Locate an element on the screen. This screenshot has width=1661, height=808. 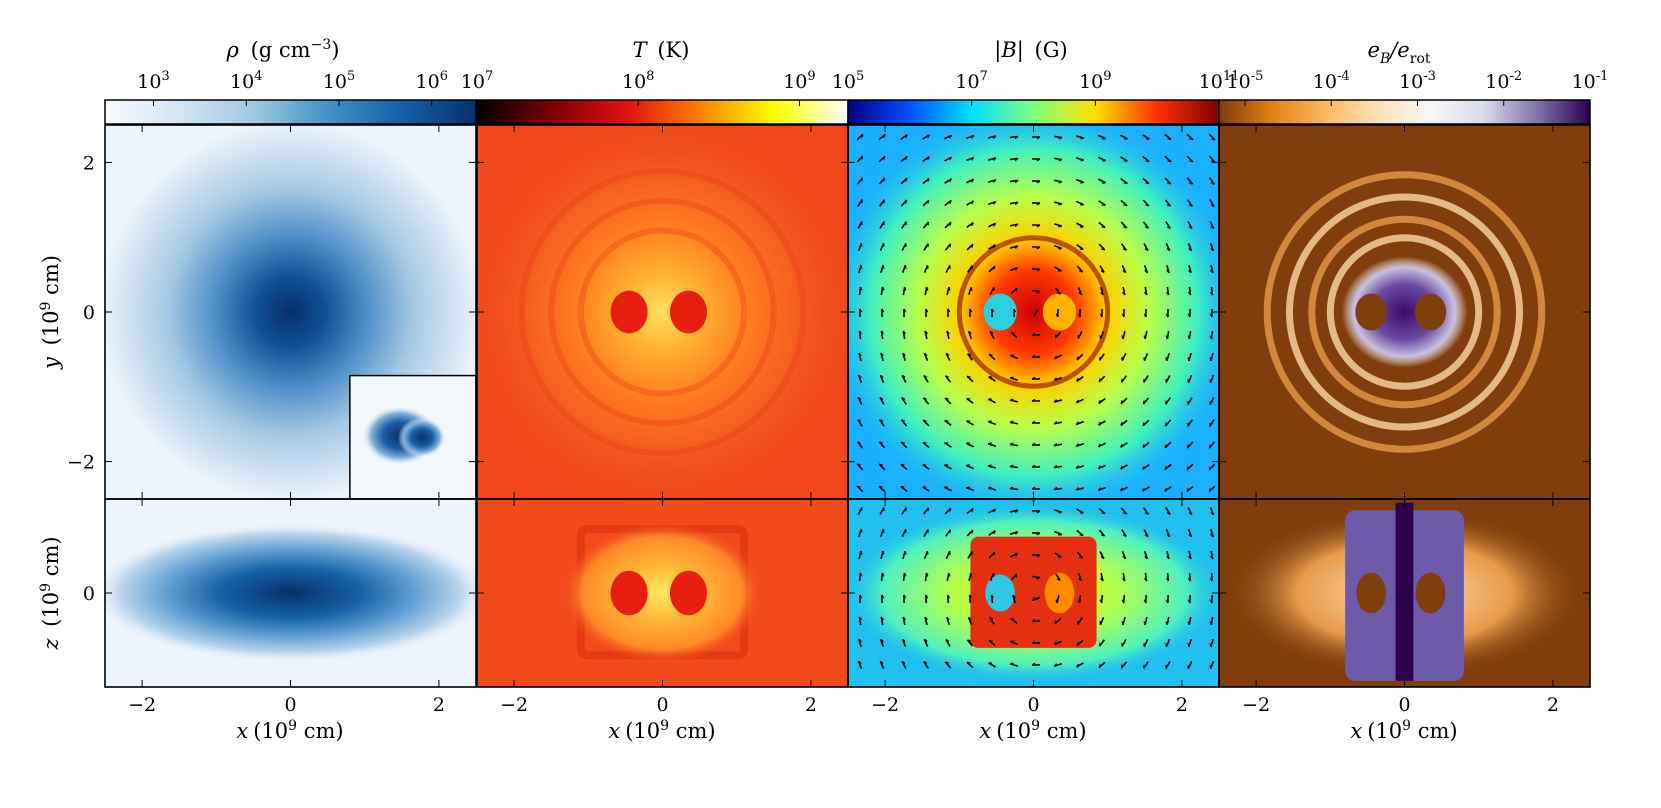
energy-ratio-xy-ring is located at coordinates (1404, 312).